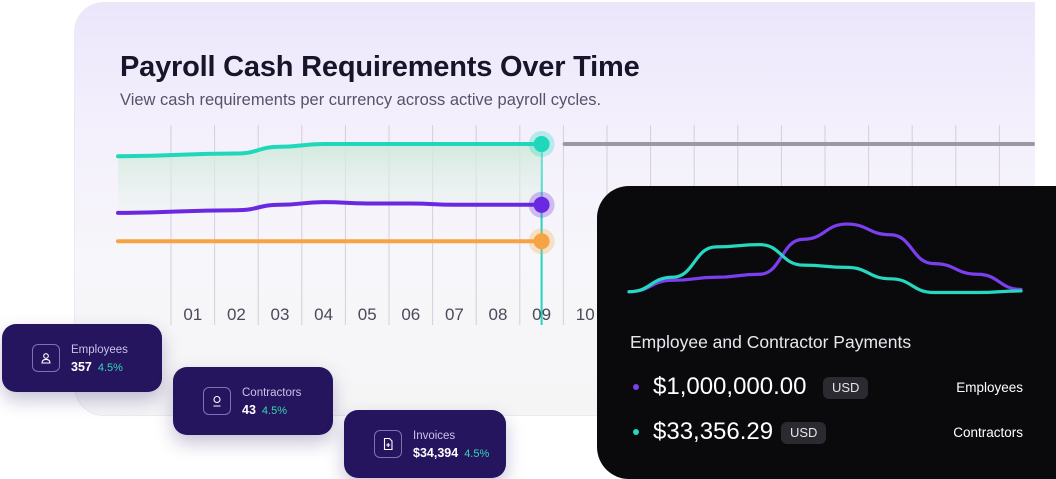 The height and width of the screenshot is (479, 1056). Describe the element at coordinates (828, 432) in the screenshot. I see `payment-row-contractors: $33,356.29 USD Contractors` at that location.